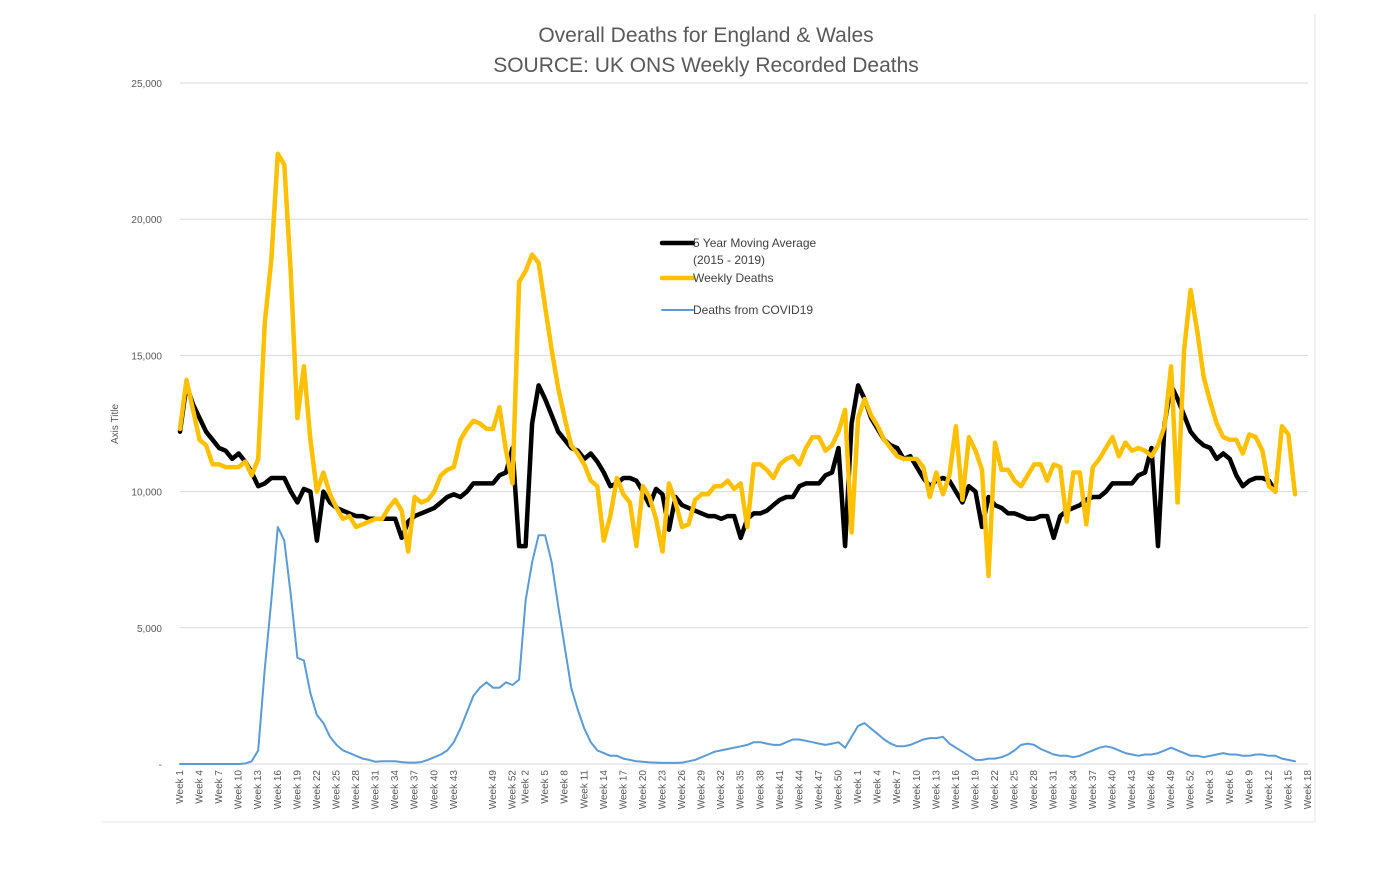 The height and width of the screenshot is (896, 1397). What do you see at coordinates (1288, 790) in the screenshot?
I see `x-tick-label: Week 15` at bounding box center [1288, 790].